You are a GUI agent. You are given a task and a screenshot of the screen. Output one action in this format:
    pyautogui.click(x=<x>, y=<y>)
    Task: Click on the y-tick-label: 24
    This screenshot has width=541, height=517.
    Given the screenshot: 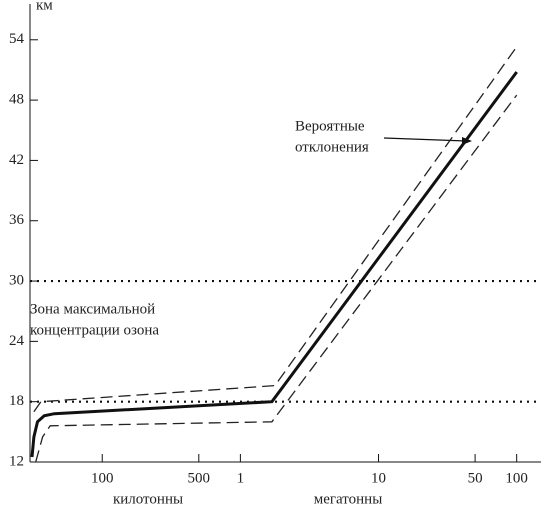 What is the action you would take?
    pyautogui.click(x=17, y=341)
    